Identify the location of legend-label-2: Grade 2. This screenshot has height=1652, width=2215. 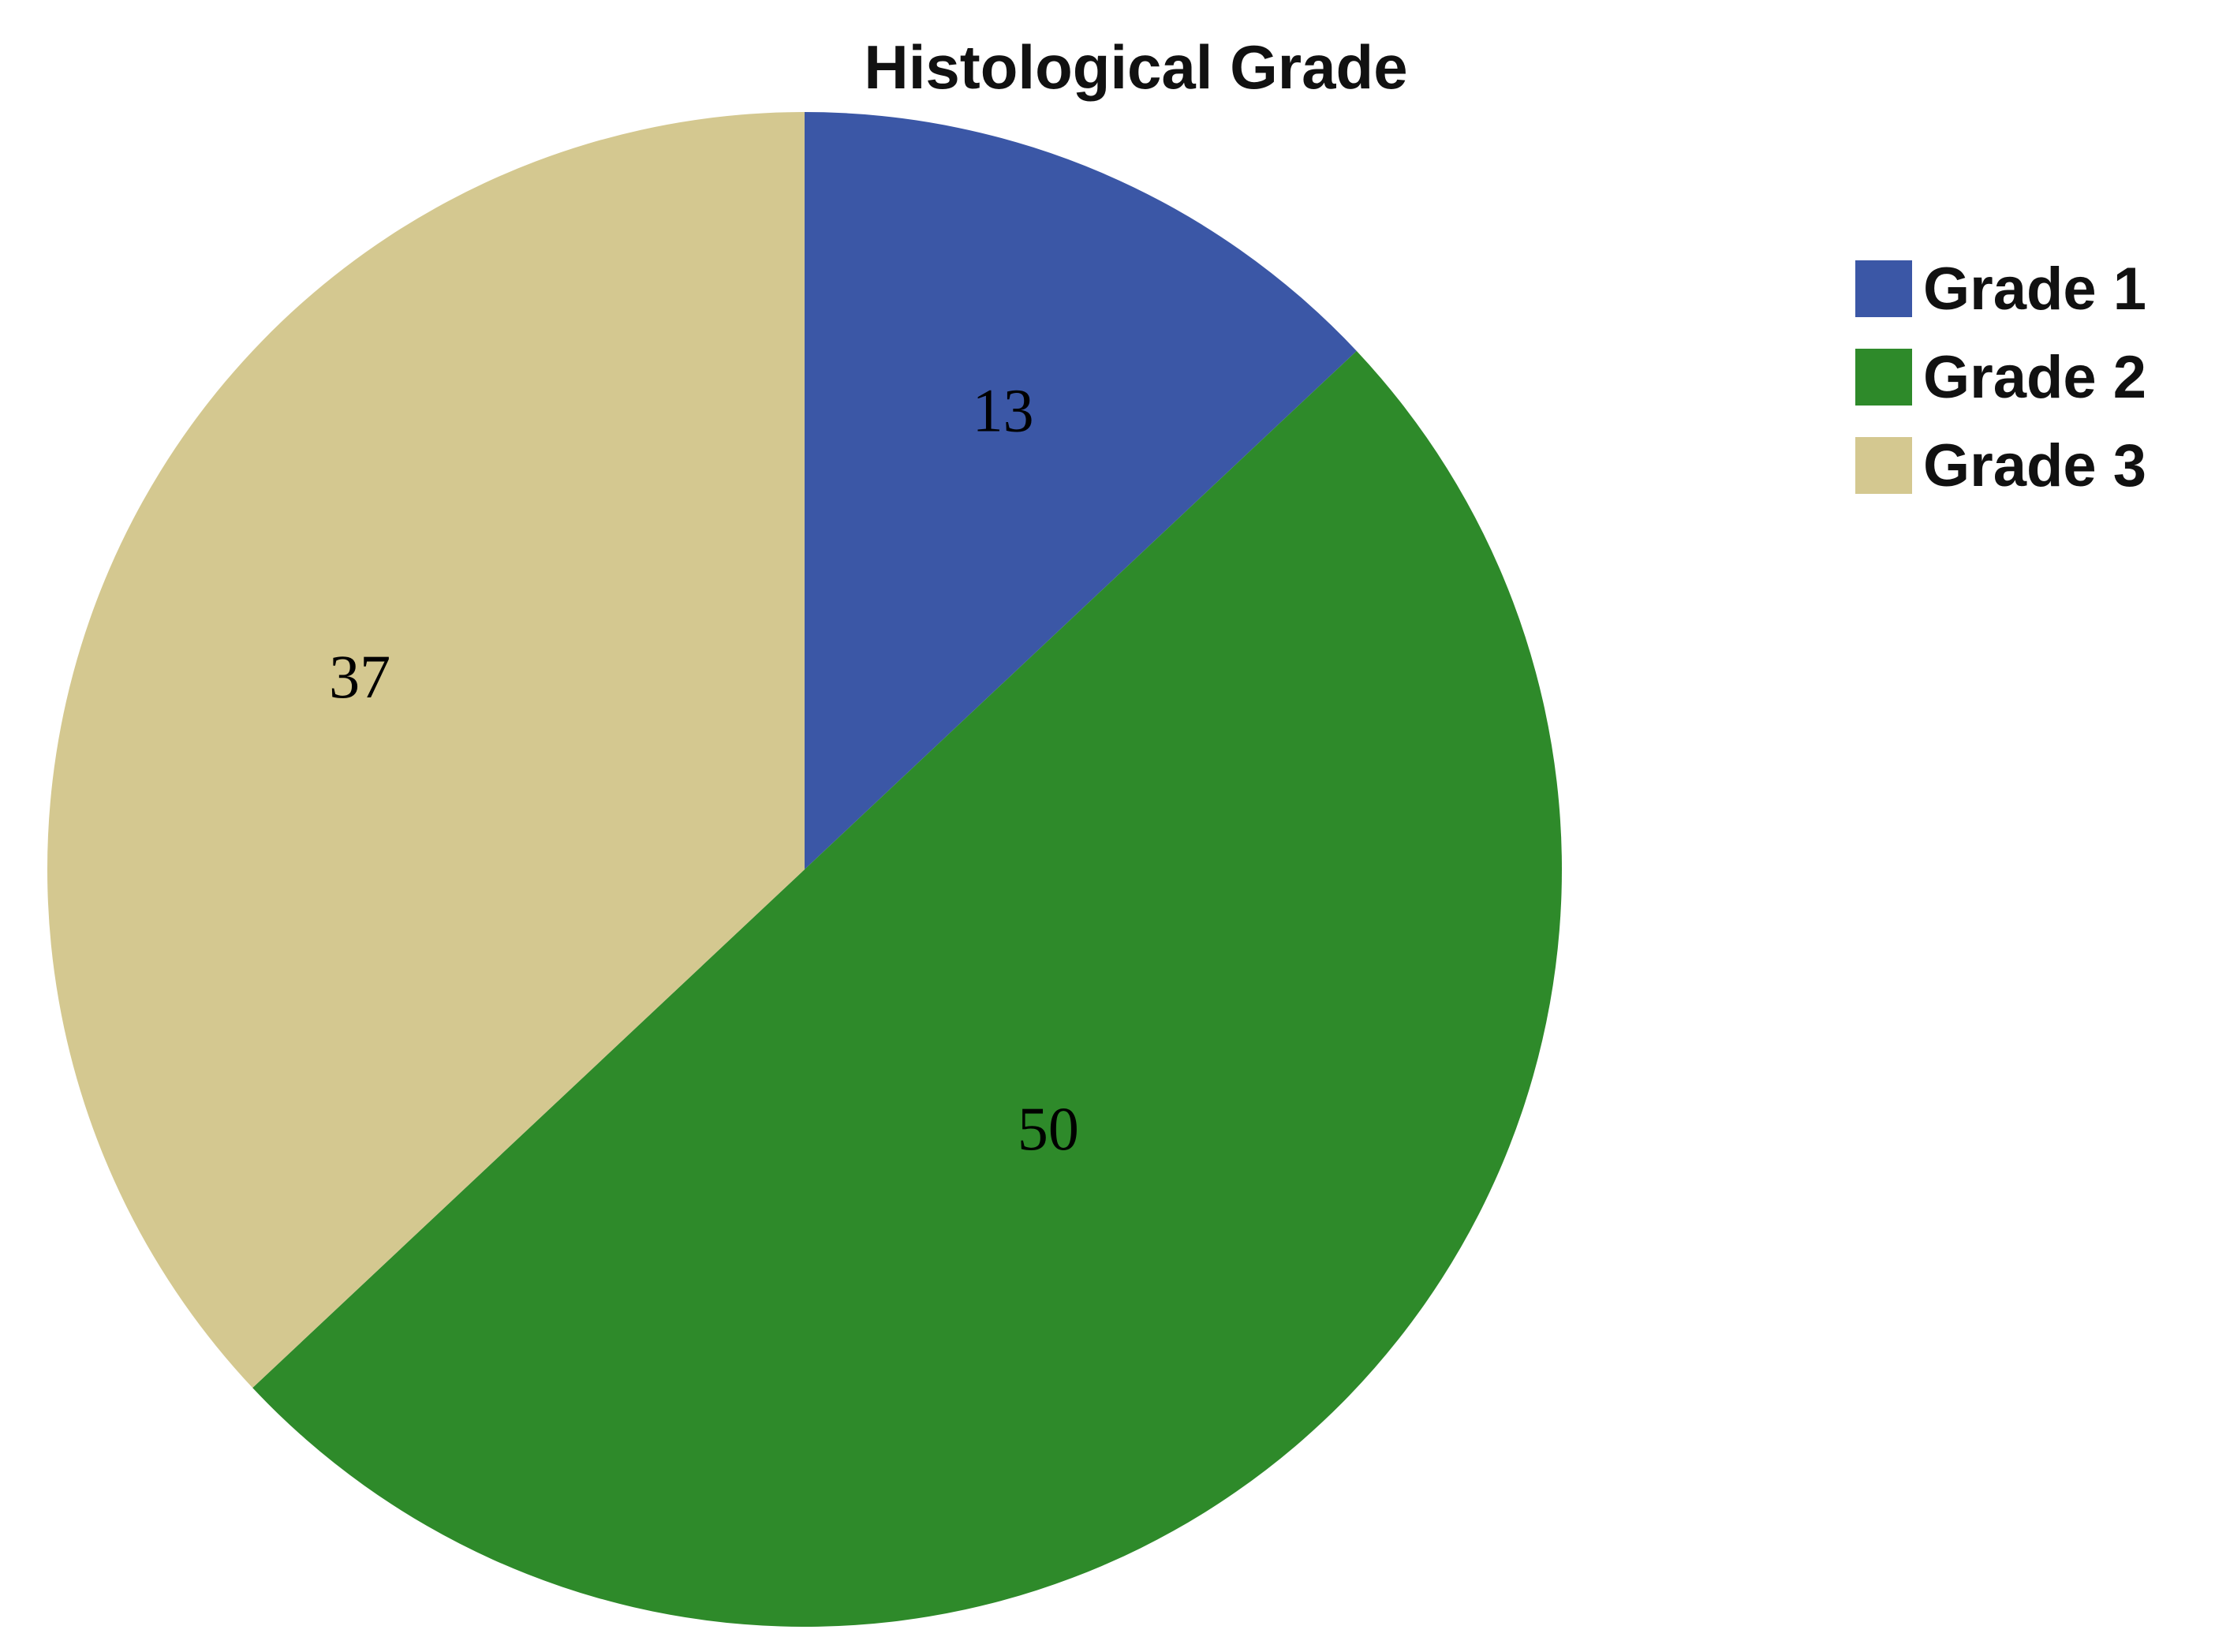
(2035, 377).